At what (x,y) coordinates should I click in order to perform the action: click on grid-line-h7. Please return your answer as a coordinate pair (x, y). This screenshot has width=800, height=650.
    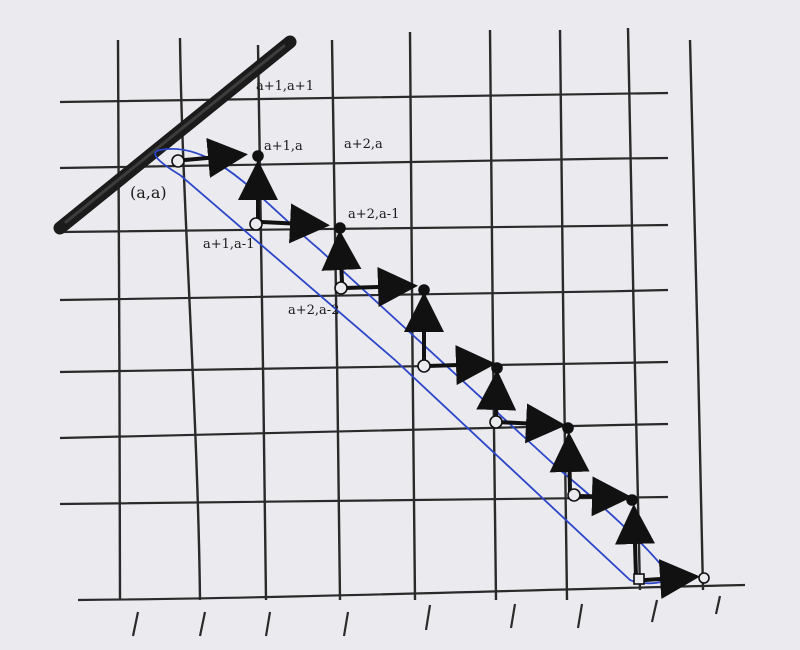
    Looking at the image, I should click on (364, 500).